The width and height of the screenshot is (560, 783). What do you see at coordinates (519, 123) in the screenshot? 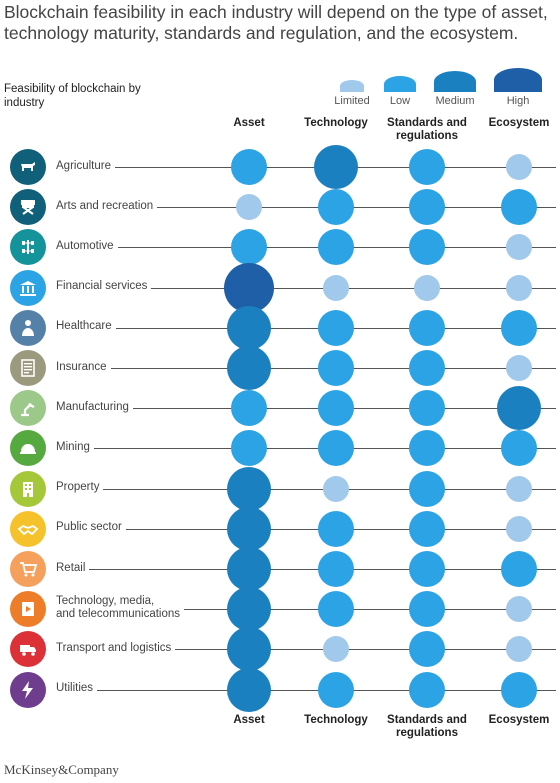
I see `column-header-ecosystem: Ecosystem` at bounding box center [519, 123].